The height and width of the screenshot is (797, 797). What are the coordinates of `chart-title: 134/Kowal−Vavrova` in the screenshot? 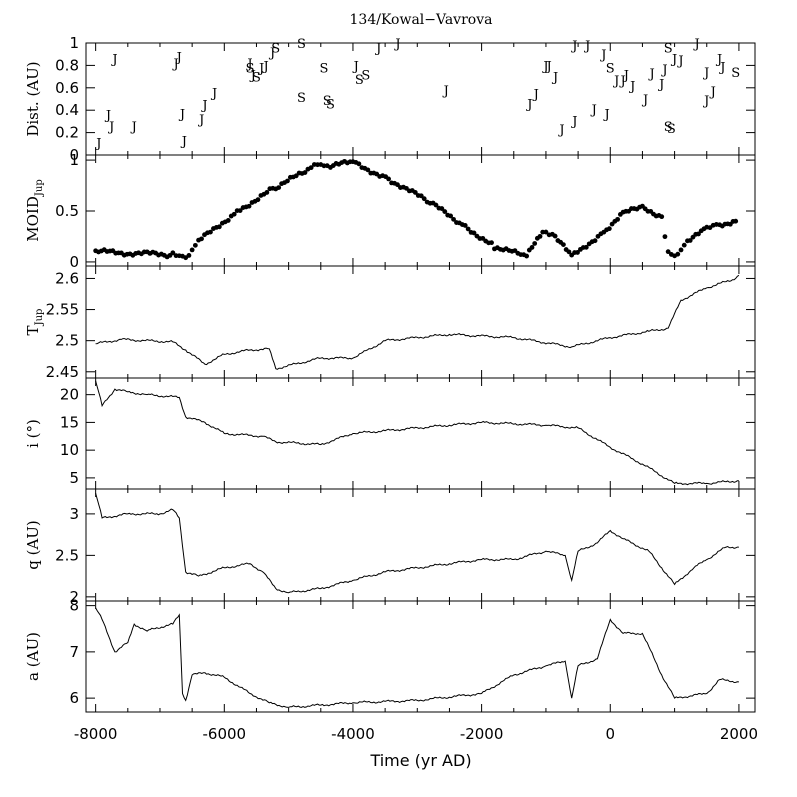 It's located at (421, 20).